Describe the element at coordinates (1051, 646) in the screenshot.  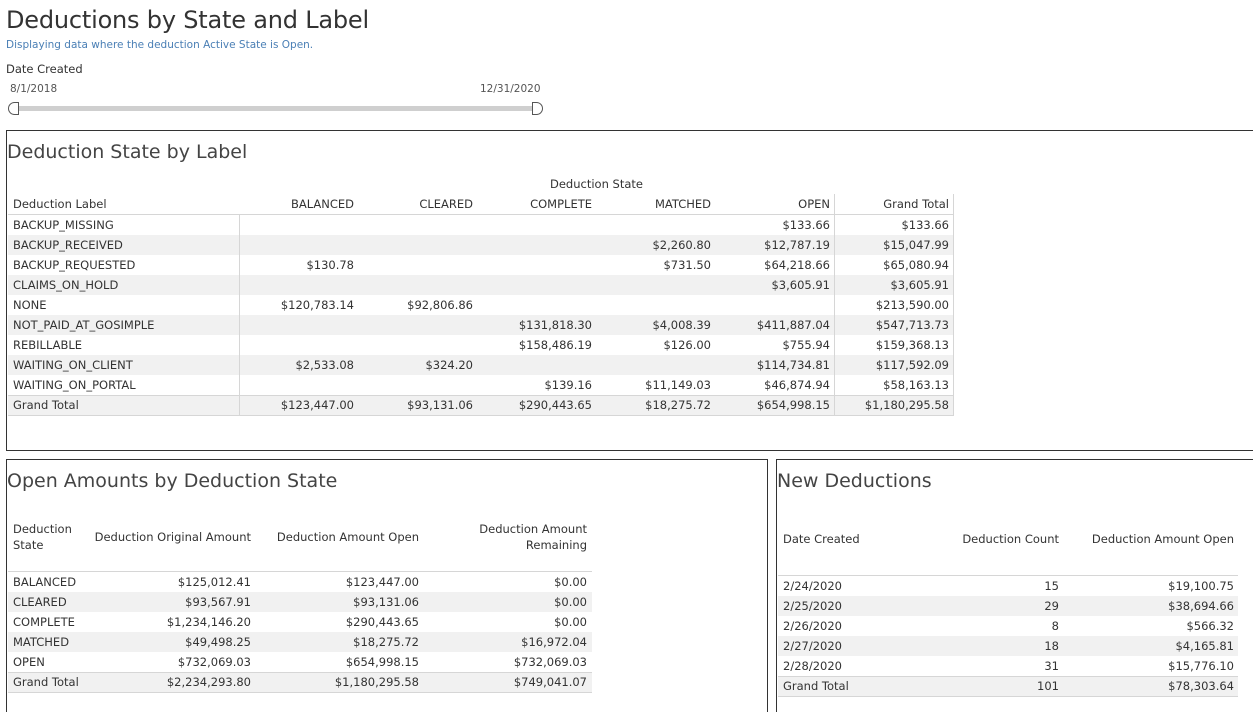
I see `cell-count: 18` at that location.